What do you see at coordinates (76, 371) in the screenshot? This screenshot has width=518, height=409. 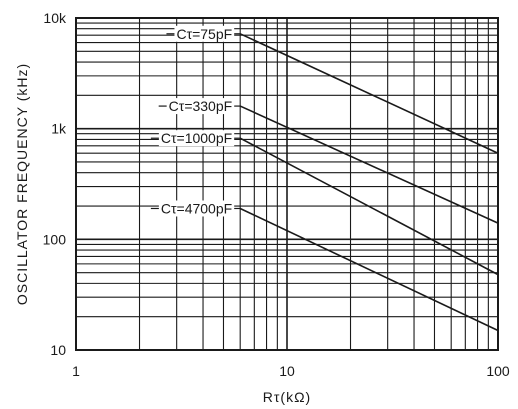 I see `x-tick-label: 1` at bounding box center [76, 371].